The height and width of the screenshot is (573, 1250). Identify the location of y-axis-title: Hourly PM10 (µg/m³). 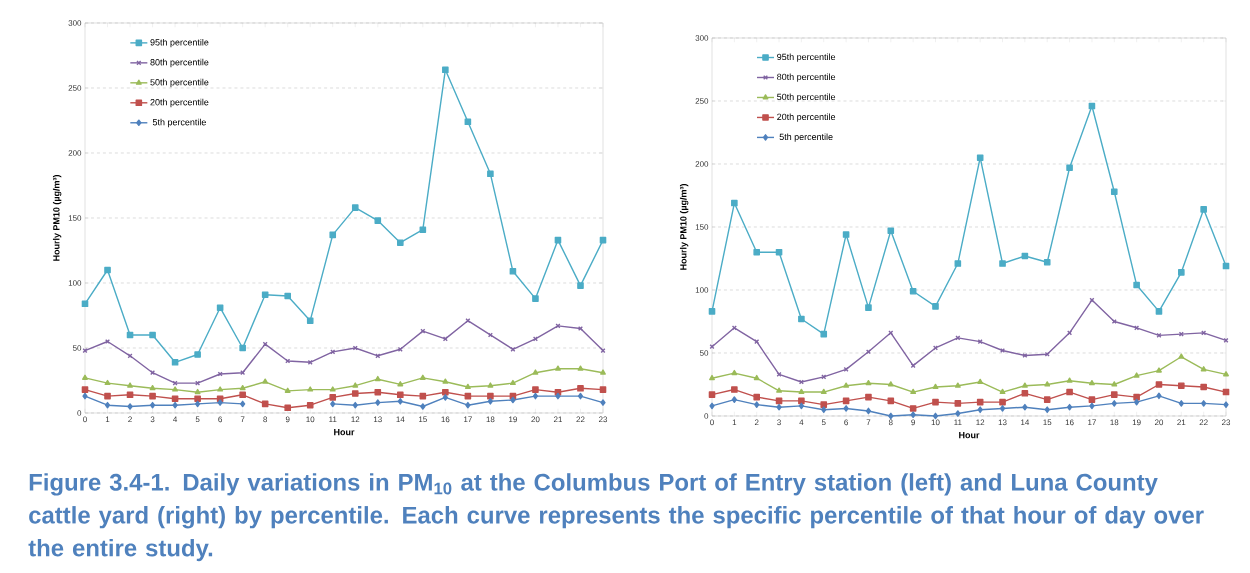
(57, 218).